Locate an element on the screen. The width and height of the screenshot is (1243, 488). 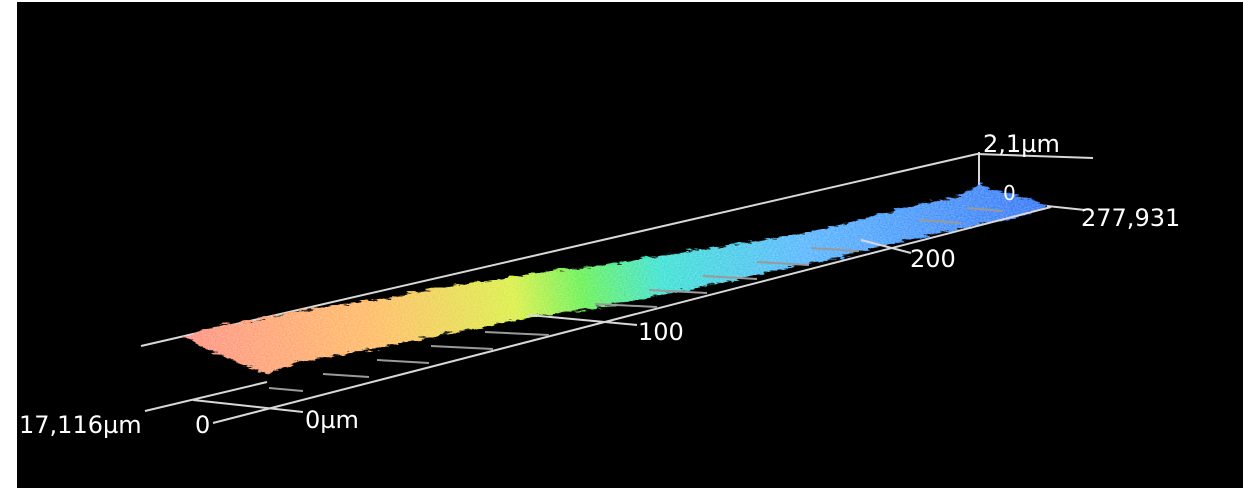
z-max-tick-line is located at coordinates (1035, 156).